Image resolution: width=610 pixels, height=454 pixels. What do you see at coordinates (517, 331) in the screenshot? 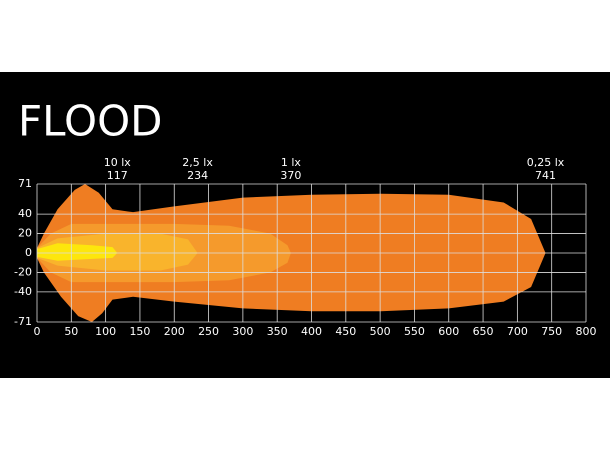
I see `x-tick-label: 700` at bounding box center [517, 331].